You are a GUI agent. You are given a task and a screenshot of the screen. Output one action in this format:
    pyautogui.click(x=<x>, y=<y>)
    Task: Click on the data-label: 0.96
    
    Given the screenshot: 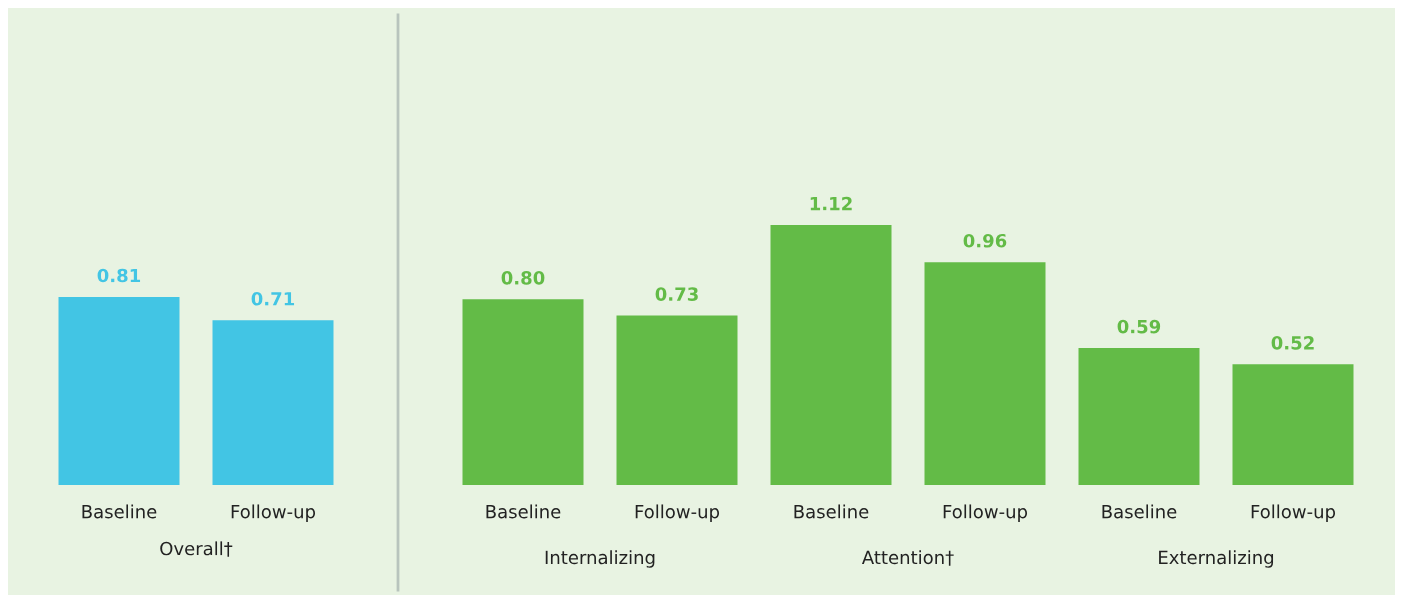 What is the action you would take?
    pyautogui.click(x=985, y=240)
    